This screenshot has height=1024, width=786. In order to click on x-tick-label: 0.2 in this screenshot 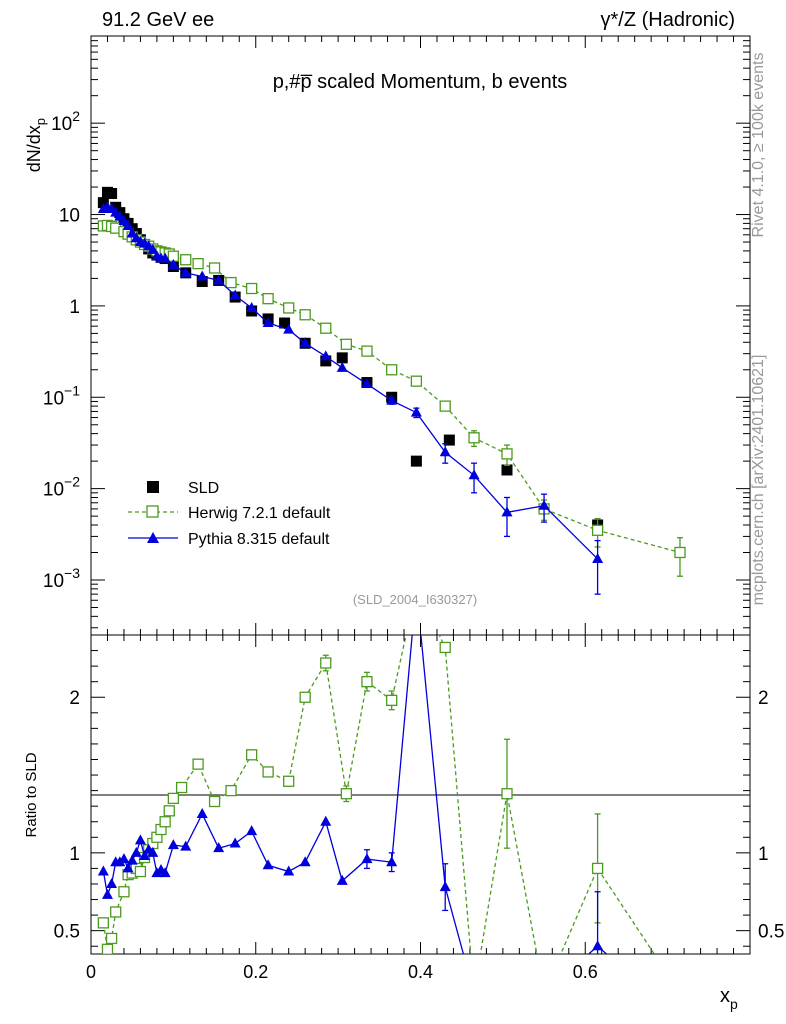, I will do `click(255, 972)`.